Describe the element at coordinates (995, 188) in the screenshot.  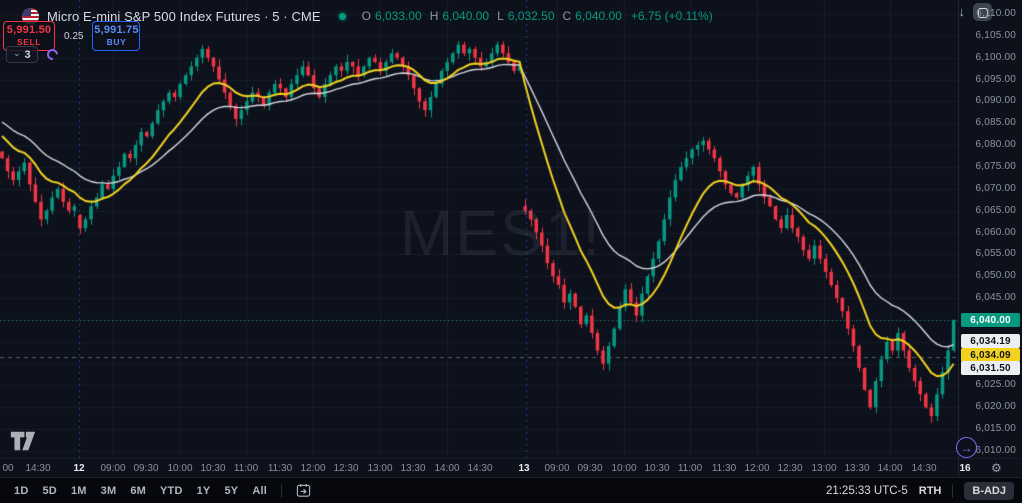
I see `price-tick: 6,070.00` at that location.